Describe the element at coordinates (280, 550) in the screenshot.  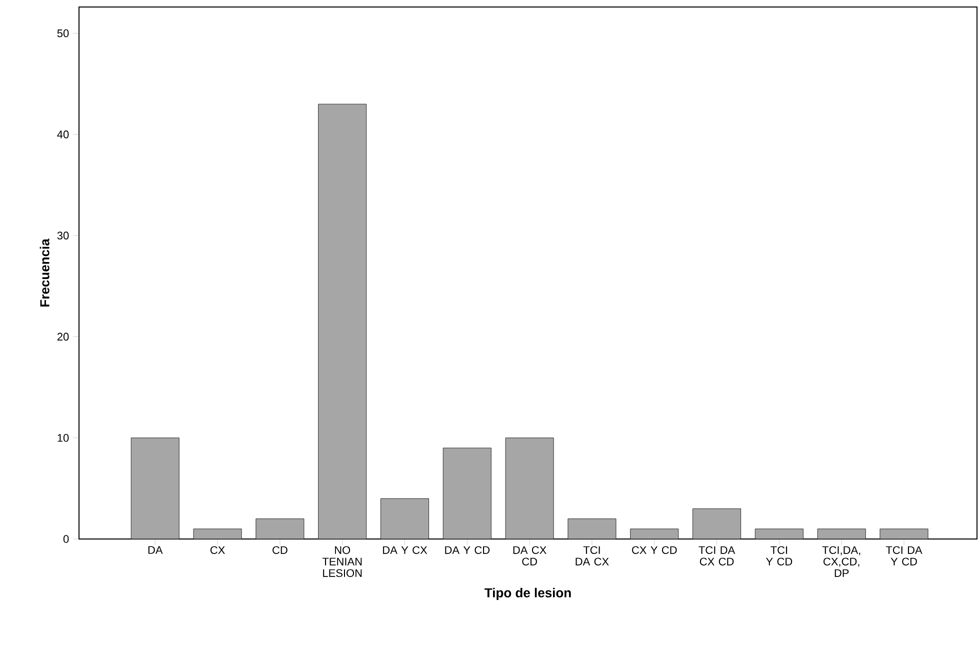
I see `x-tick-label: CD` at that location.